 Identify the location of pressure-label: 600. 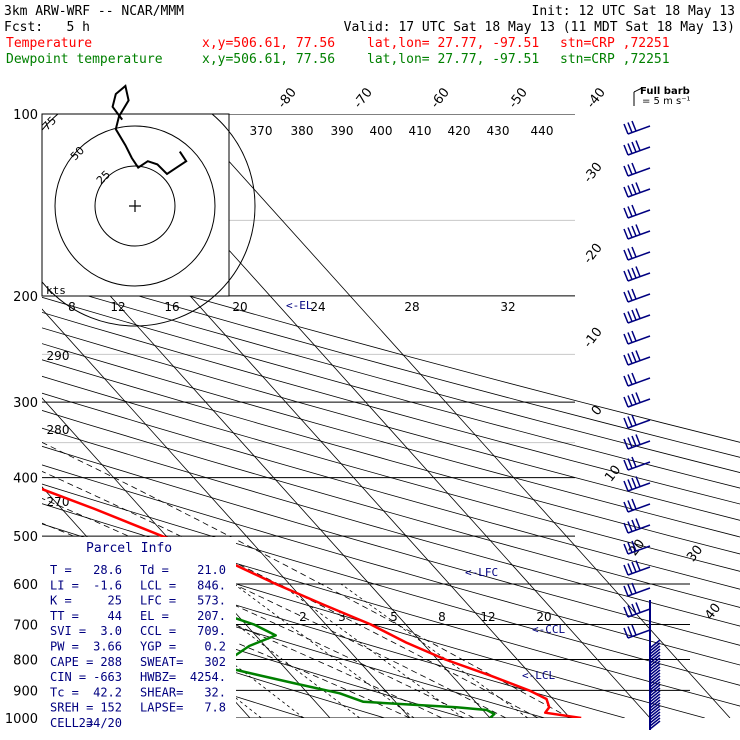
(25, 585).